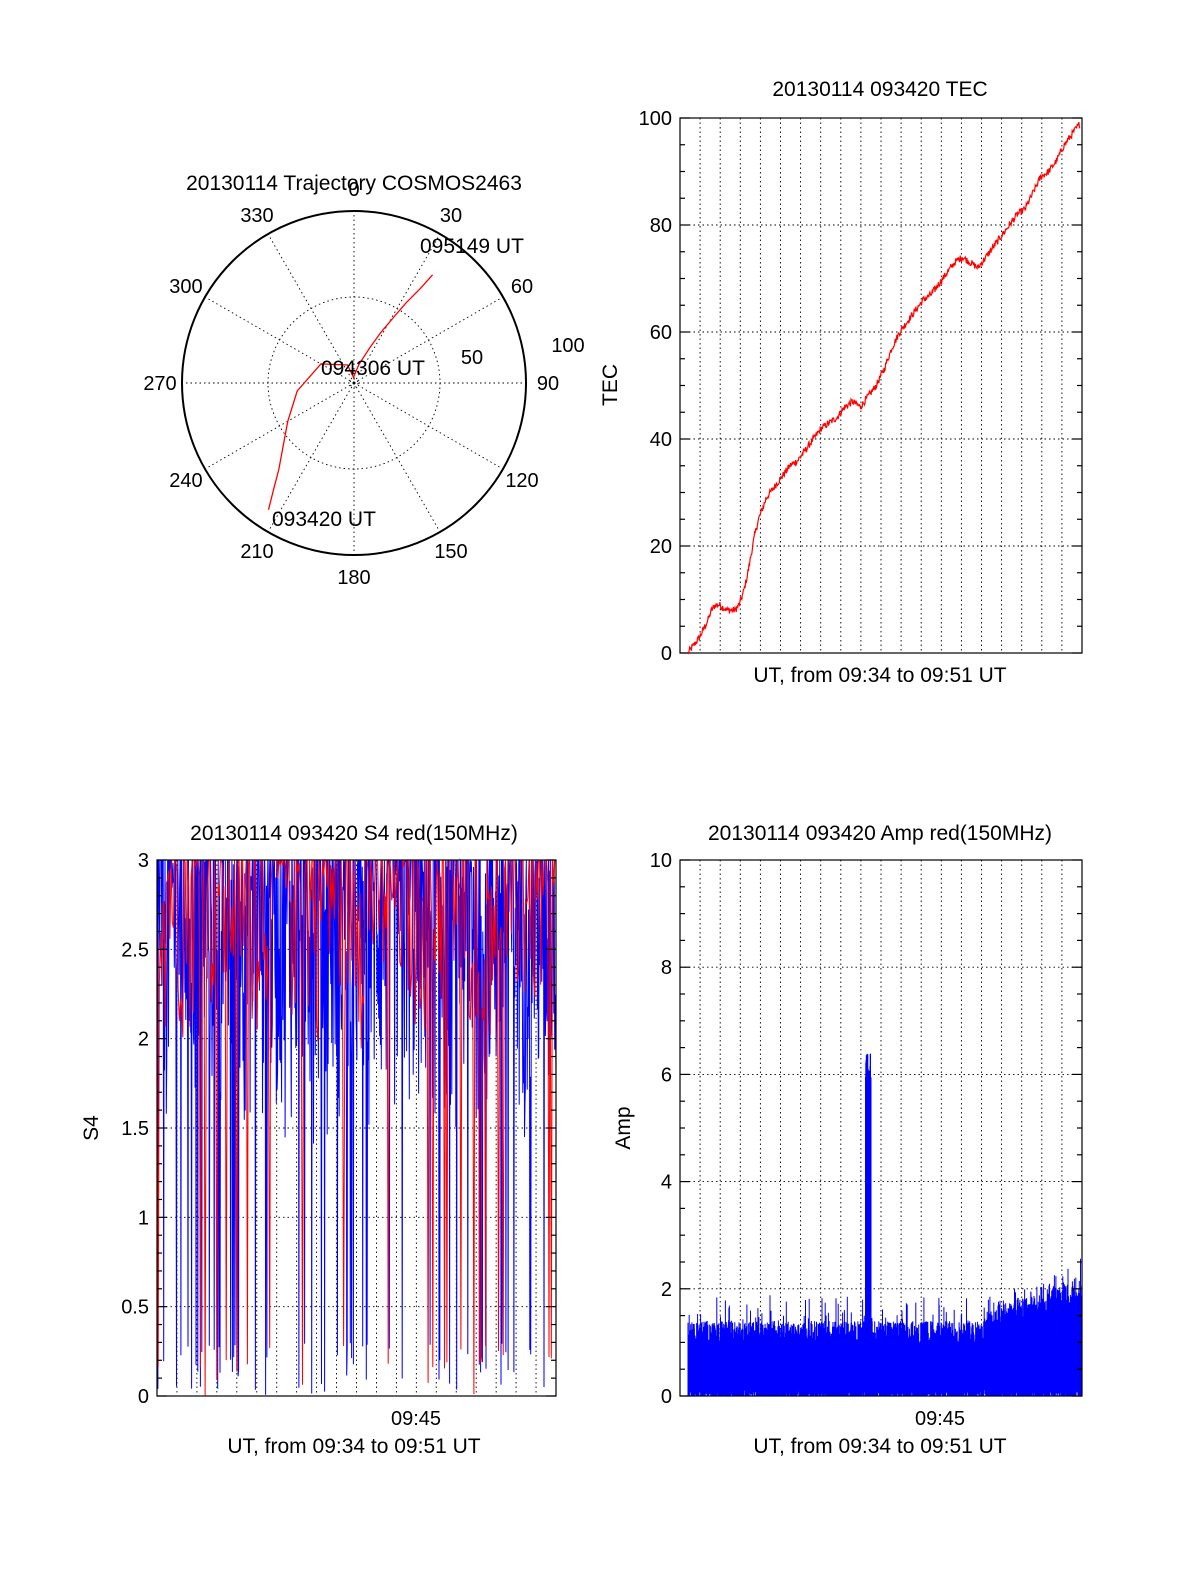 The width and height of the screenshot is (1200, 1575). I want to click on polar-angle-label-60: 60, so click(522, 287).